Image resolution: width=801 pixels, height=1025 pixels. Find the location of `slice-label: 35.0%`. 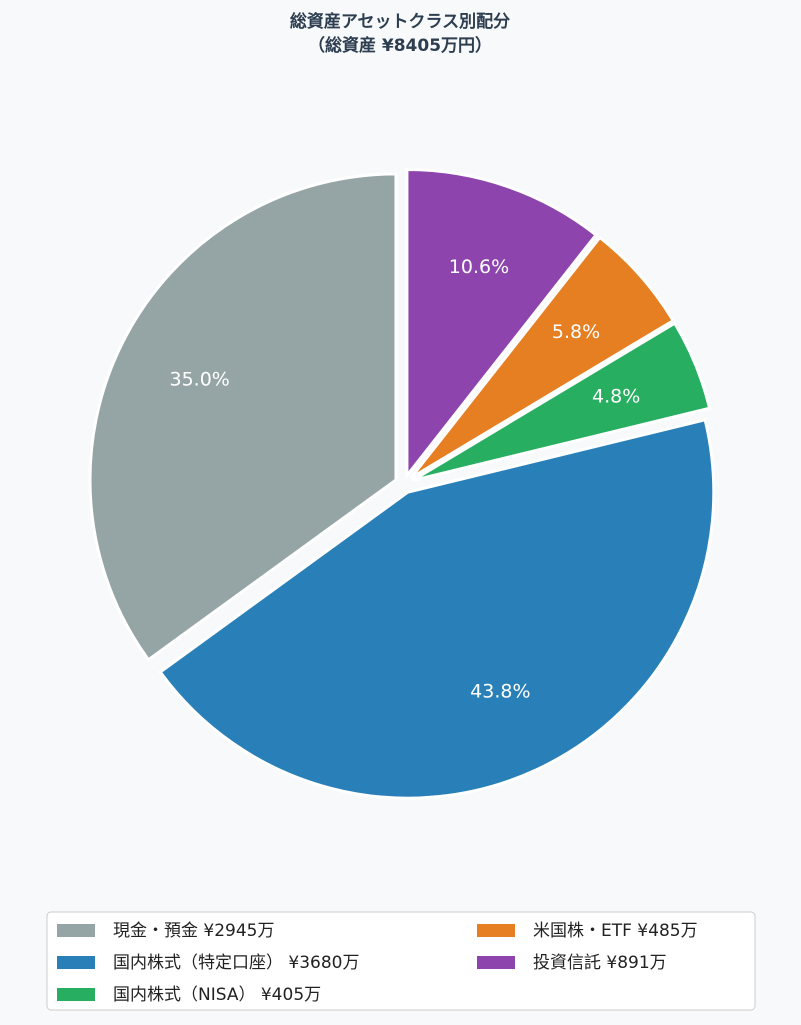

slice-label: 35.0% is located at coordinates (199, 379).